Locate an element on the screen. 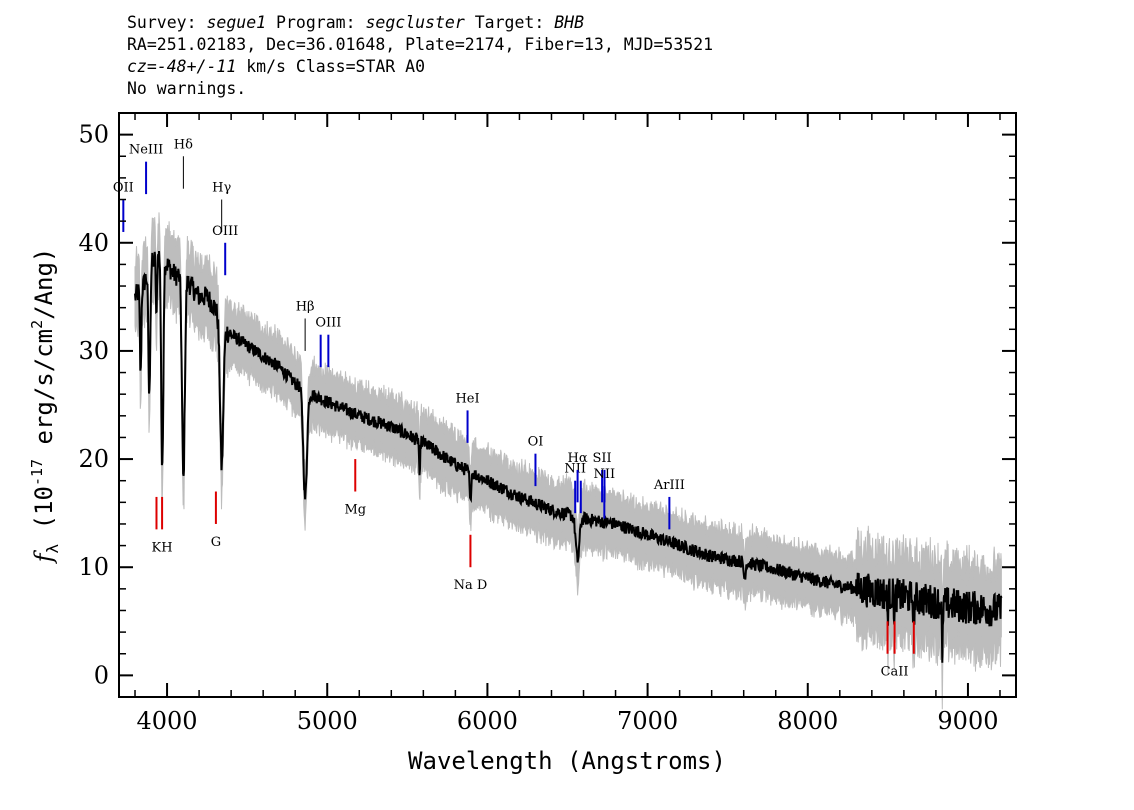 This screenshot has width=1134, height=810. line-label-g: G is located at coordinates (216, 542).